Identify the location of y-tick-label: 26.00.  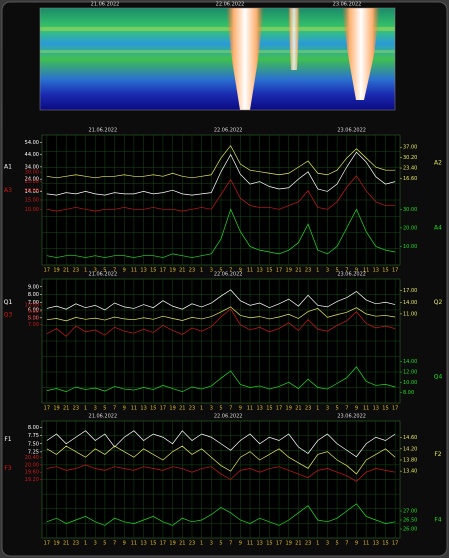
(410, 530).